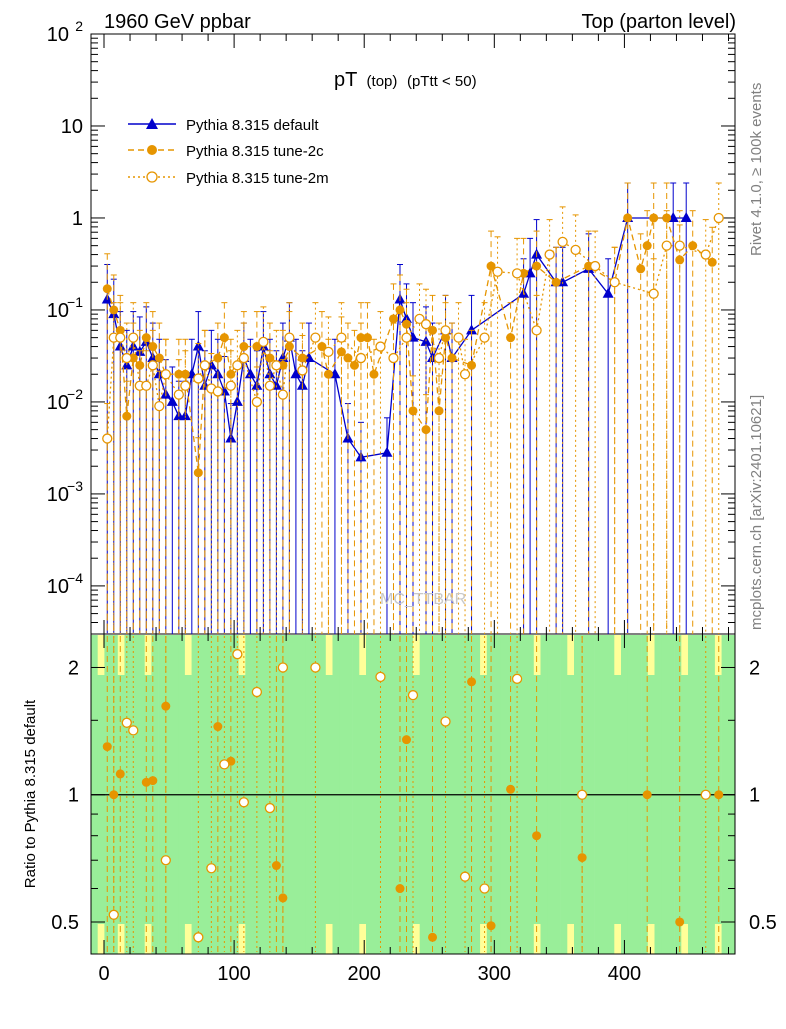  I want to click on plot-title: pT (top) (pTtt < 50), so click(405, 80).